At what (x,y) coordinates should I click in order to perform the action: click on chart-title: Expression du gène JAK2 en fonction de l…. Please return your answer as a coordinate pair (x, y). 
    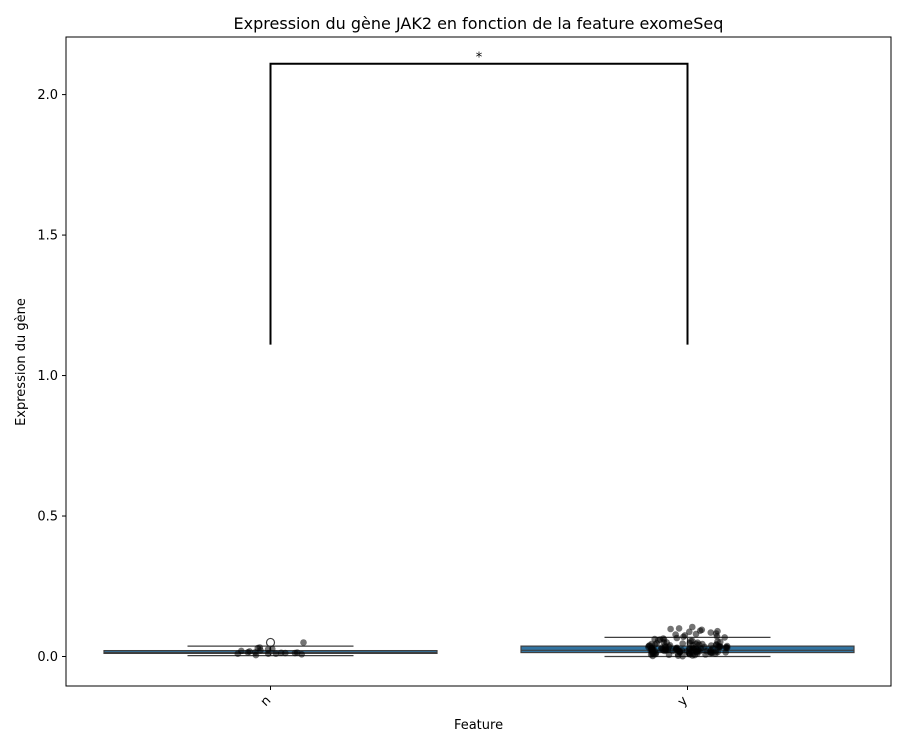
    Looking at the image, I should click on (479, 23).